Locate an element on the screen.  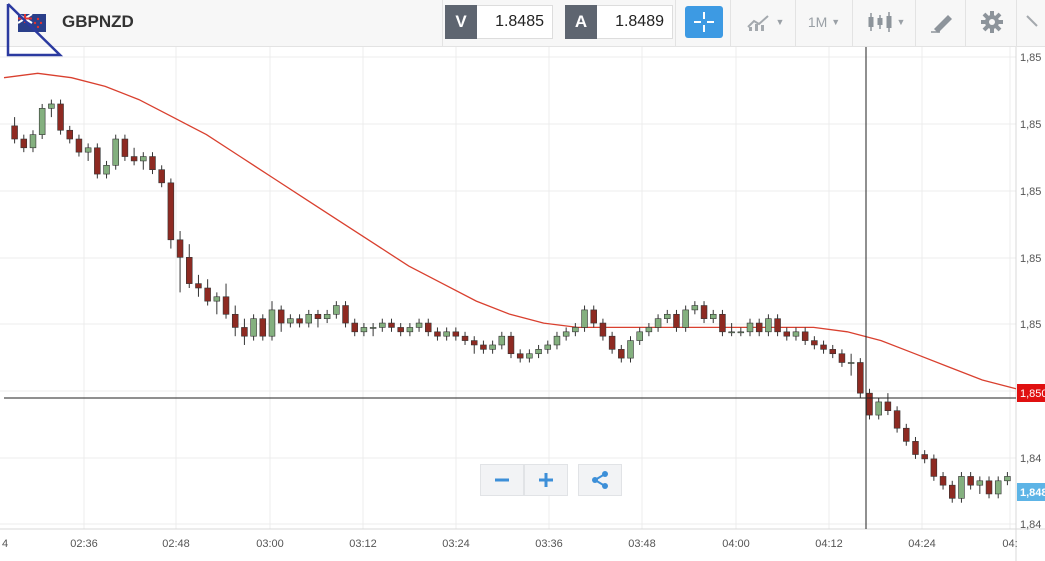
crosshair-price-badge is located at coordinates (1031, 393).